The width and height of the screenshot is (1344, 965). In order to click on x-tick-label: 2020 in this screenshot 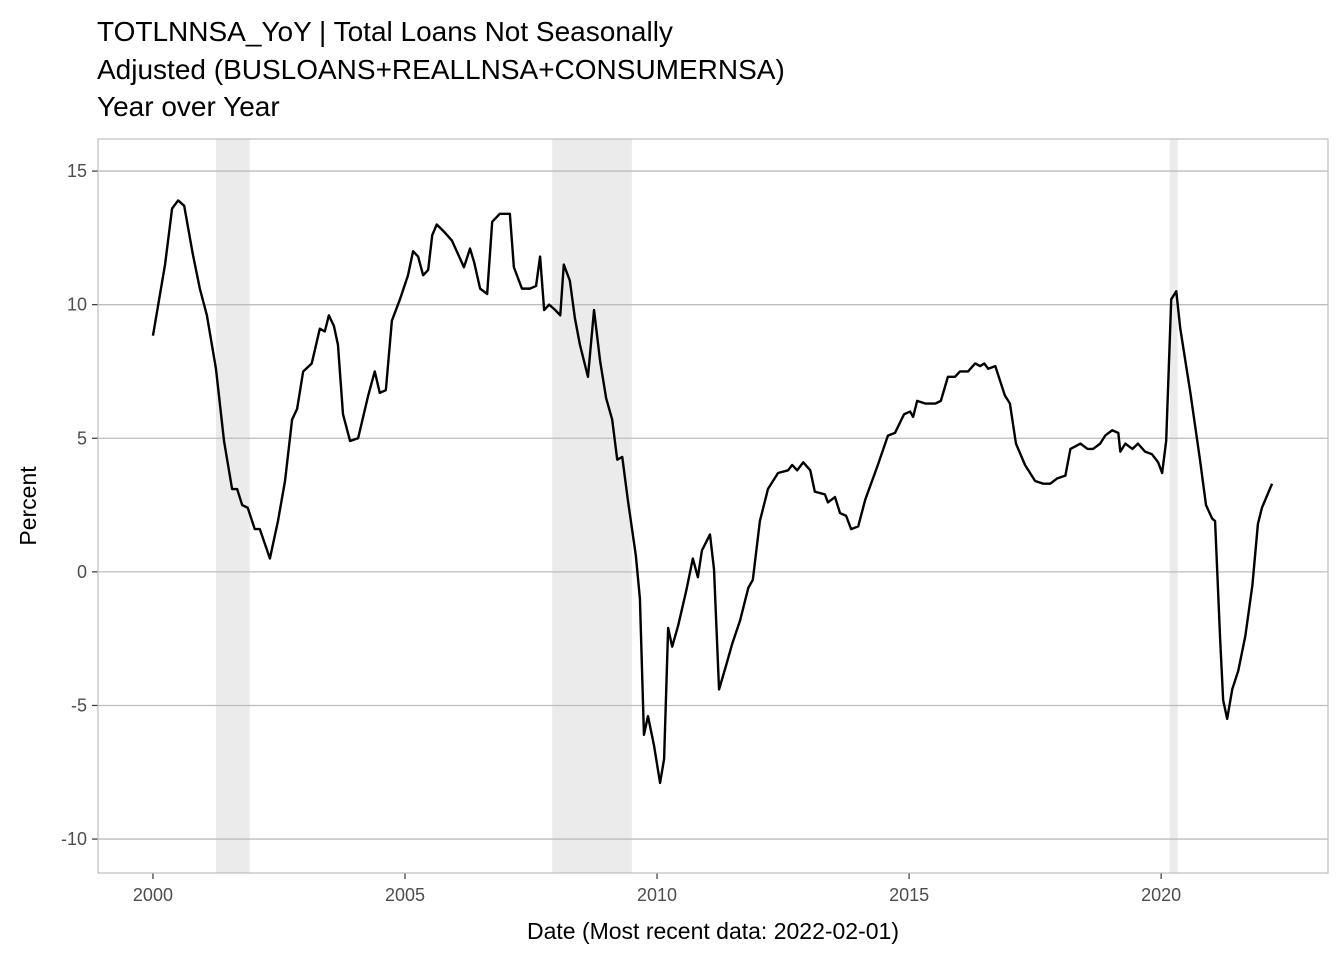, I will do `click(1161, 895)`.